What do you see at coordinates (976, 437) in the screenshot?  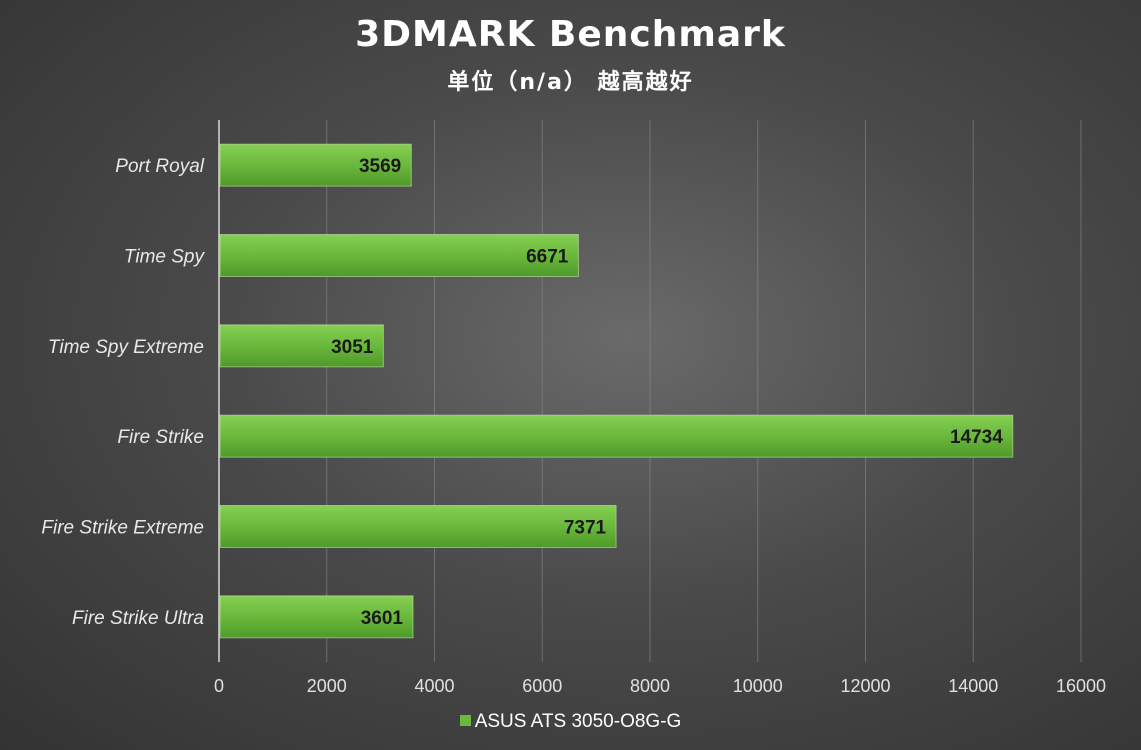 I see `data-label-fire-strike: 14734` at bounding box center [976, 437].